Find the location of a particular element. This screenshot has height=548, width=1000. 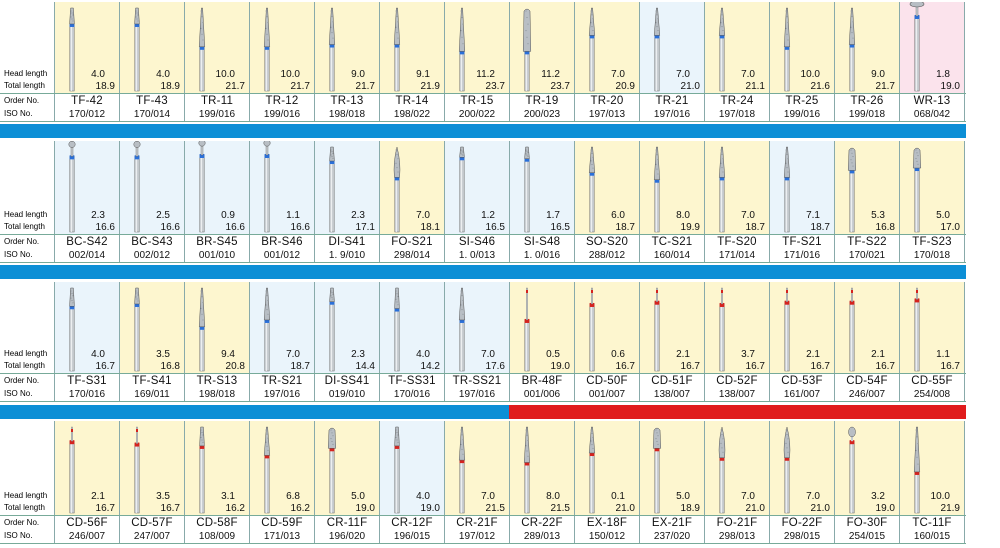

product-cell: 9.0 21.7 is located at coordinates (867, 47).